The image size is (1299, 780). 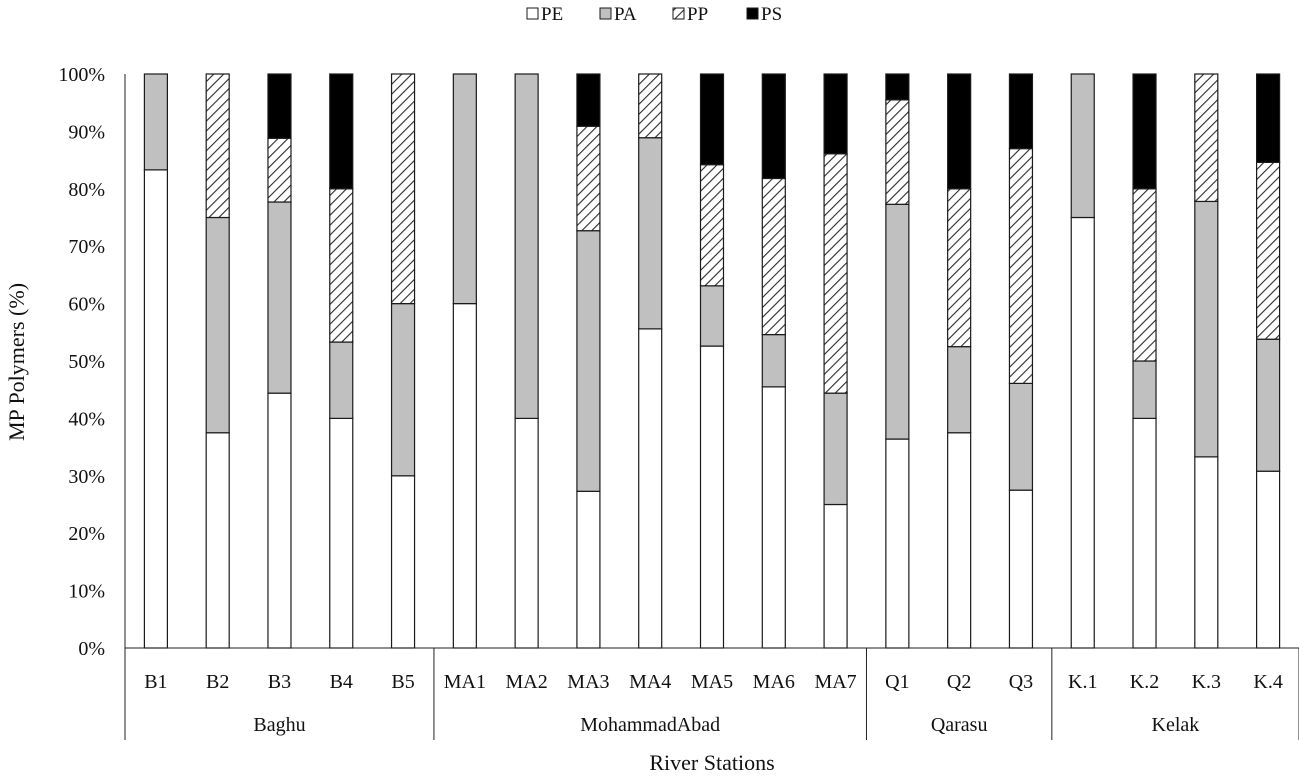 What do you see at coordinates (464, 189) in the screenshot?
I see `bar-segment-pa-ma1` at bounding box center [464, 189].